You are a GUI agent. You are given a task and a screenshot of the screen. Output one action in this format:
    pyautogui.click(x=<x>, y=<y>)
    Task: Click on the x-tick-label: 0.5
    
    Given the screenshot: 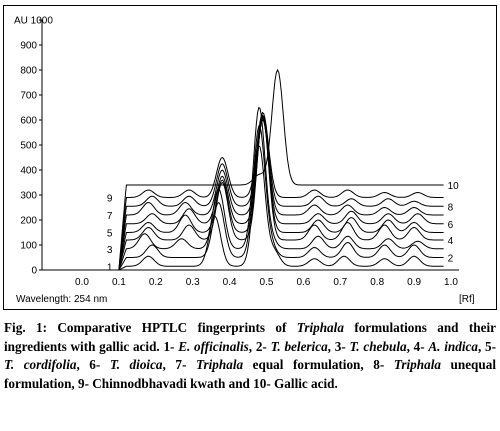 What is the action you would take?
    pyautogui.click(x=267, y=282)
    